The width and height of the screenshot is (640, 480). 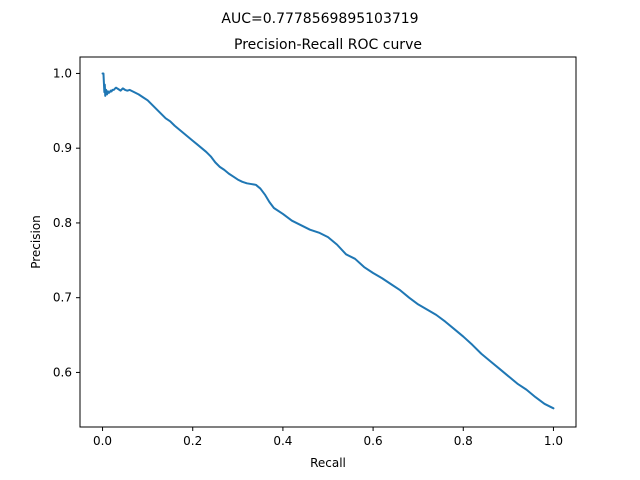 What do you see at coordinates (373, 441) in the screenshot?
I see `x-tick-label: 0.6` at bounding box center [373, 441].